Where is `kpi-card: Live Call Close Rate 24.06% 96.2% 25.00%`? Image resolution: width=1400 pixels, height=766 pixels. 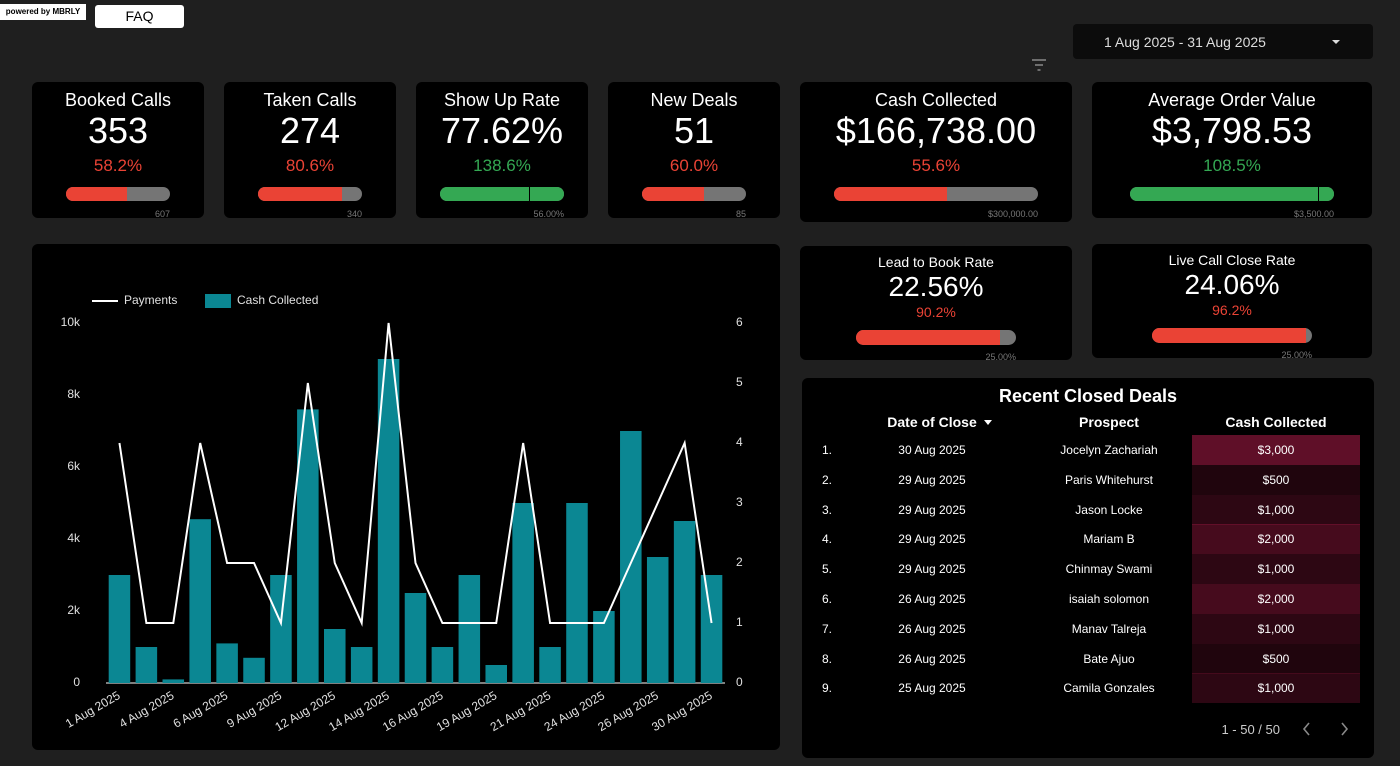
kpi-card: Live Call Close Rate 24.06% 96.2% 25.00% is located at coordinates (1232, 302).